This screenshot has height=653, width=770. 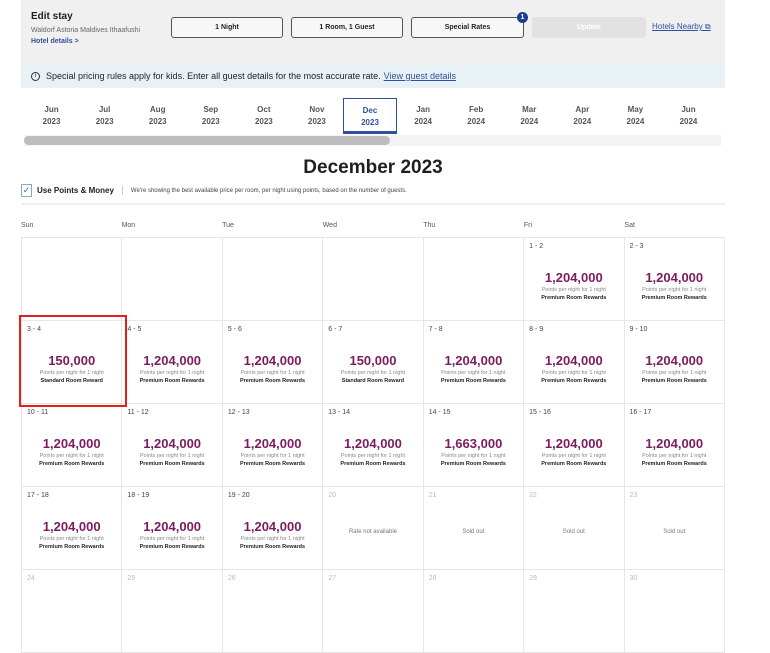 What do you see at coordinates (688, 116) in the screenshot?
I see `month-tab: Jun 2024` at bounding box center [688, 116].